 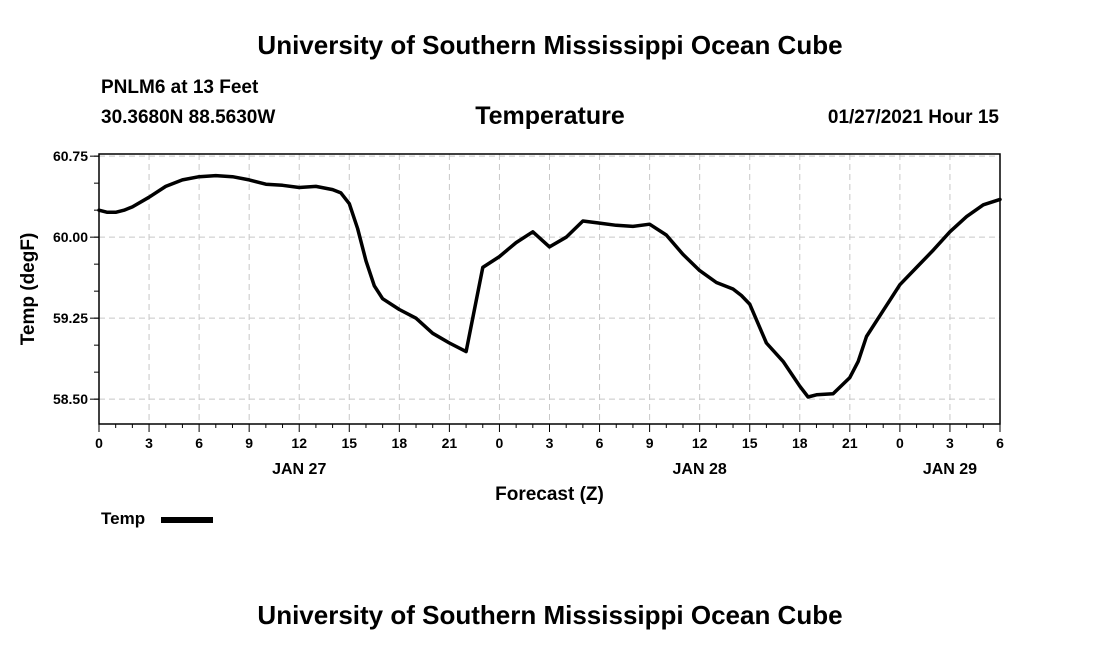 What do you see at coordinates (188, 117) in the screenshot?
I see `station-coordinates: 30.3680N 88.5630W` at bounding box center [188, 117].